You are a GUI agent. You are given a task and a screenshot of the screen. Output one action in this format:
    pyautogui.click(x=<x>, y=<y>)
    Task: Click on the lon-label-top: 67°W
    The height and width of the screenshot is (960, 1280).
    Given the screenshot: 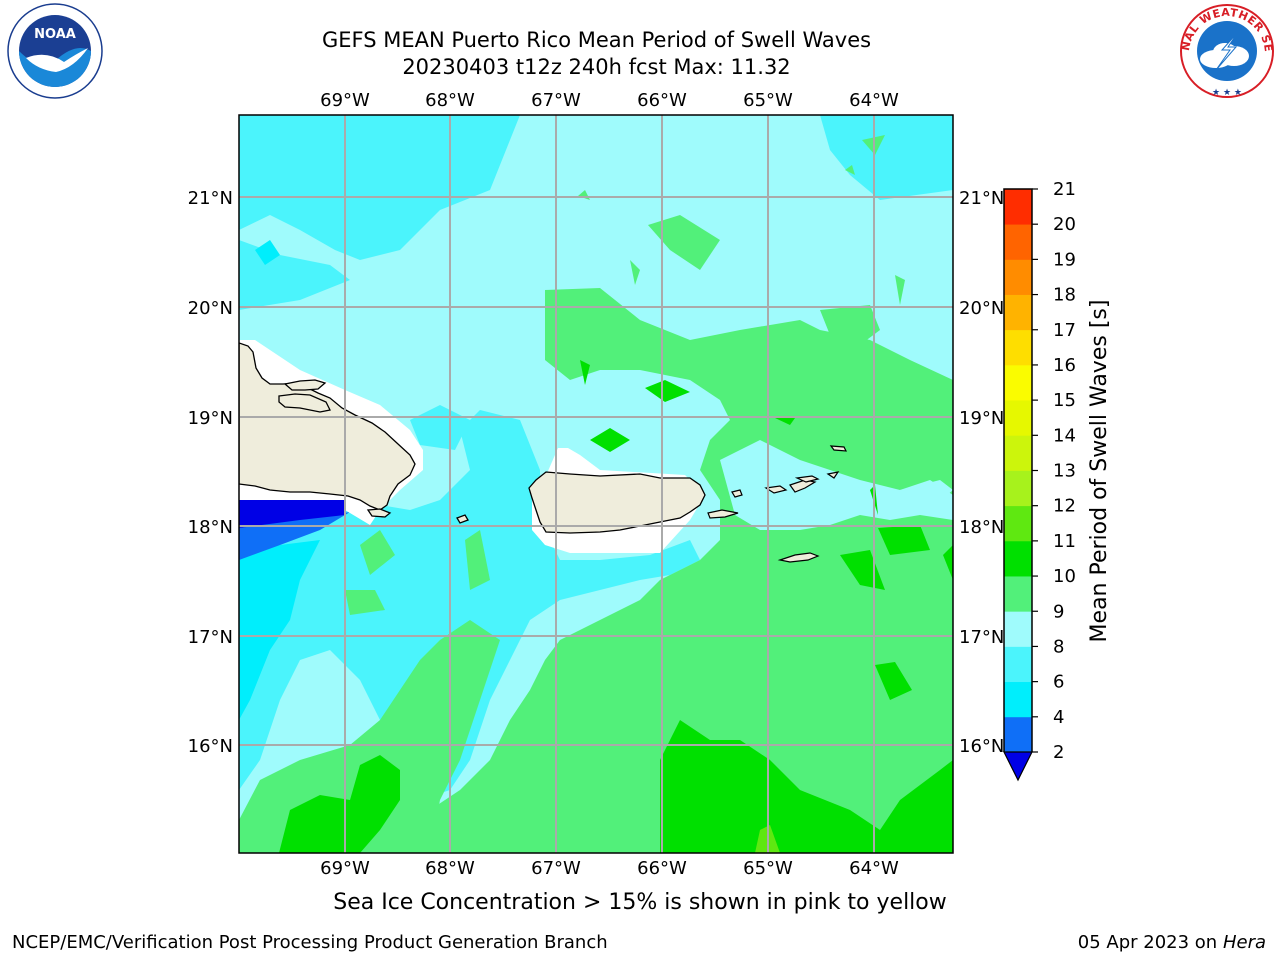 What is the action you would take?
    pyautogui.click(x=556, y=100)
    